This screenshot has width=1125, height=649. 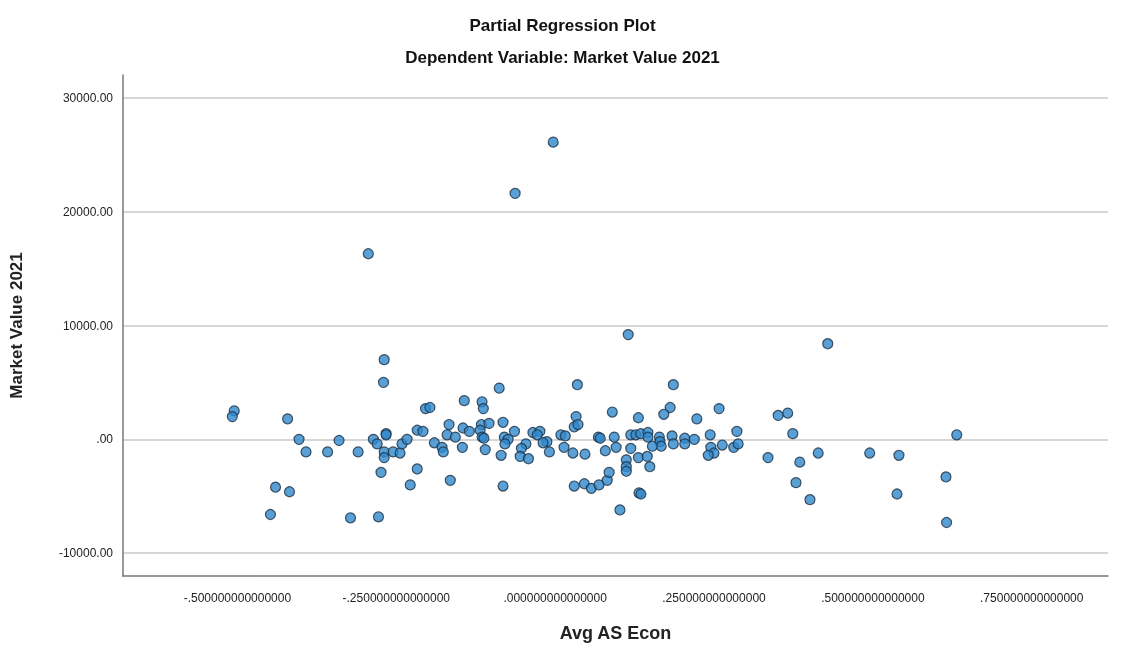 What do you see at coordinates (562, 25) in the screenshot?
I see `chart-title: Partial Regression Plot` at bounding box center [562, 25].